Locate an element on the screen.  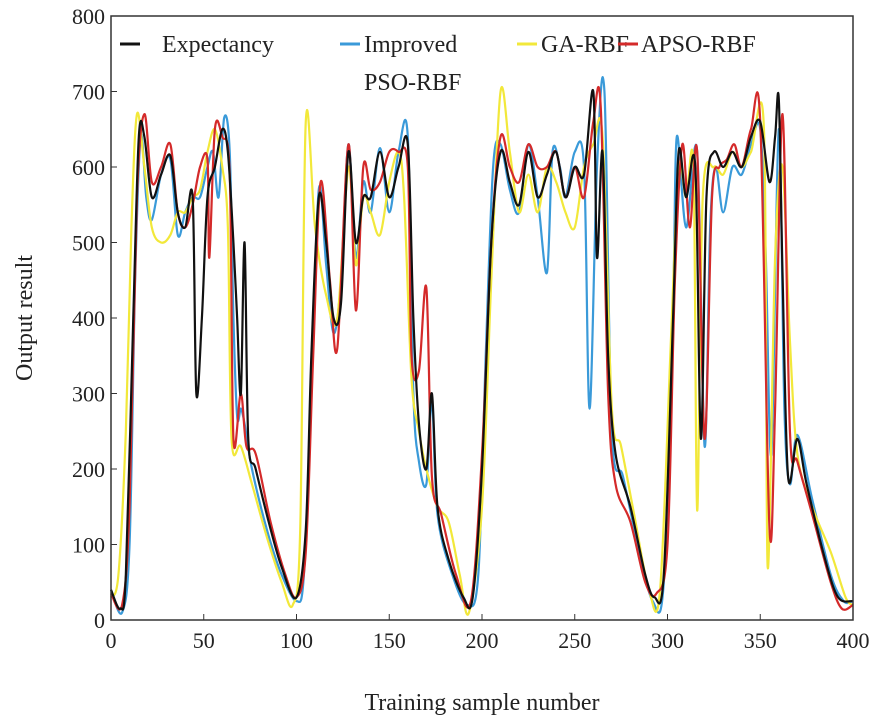
y-axis-label: Output result is located at coordinates (25, 318).